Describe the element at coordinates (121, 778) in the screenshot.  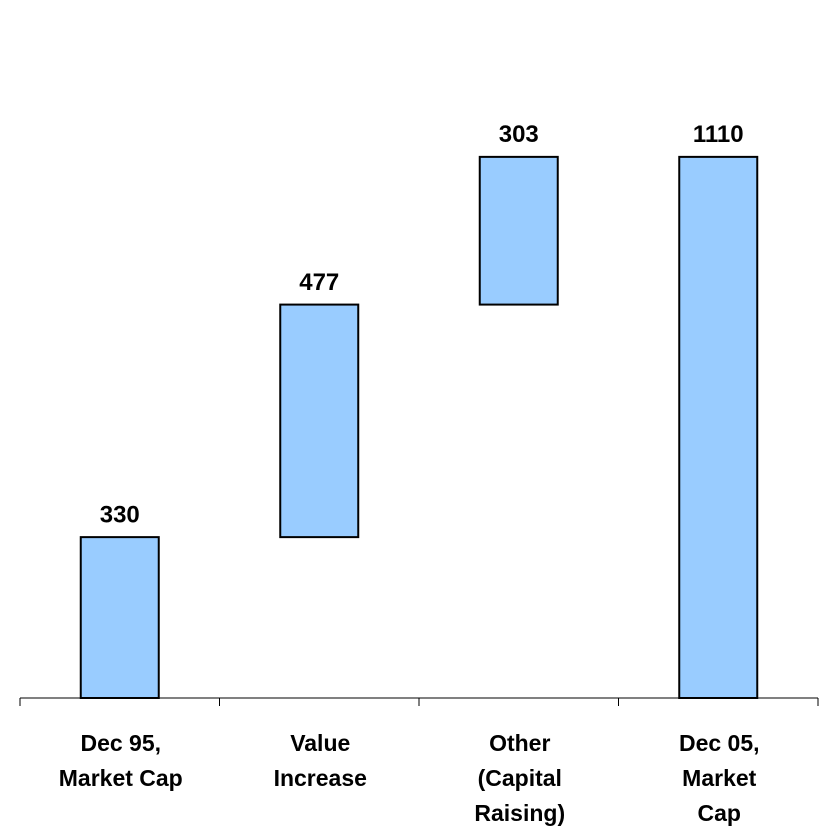
I see `x-tick-label: Market Cap` at that location.